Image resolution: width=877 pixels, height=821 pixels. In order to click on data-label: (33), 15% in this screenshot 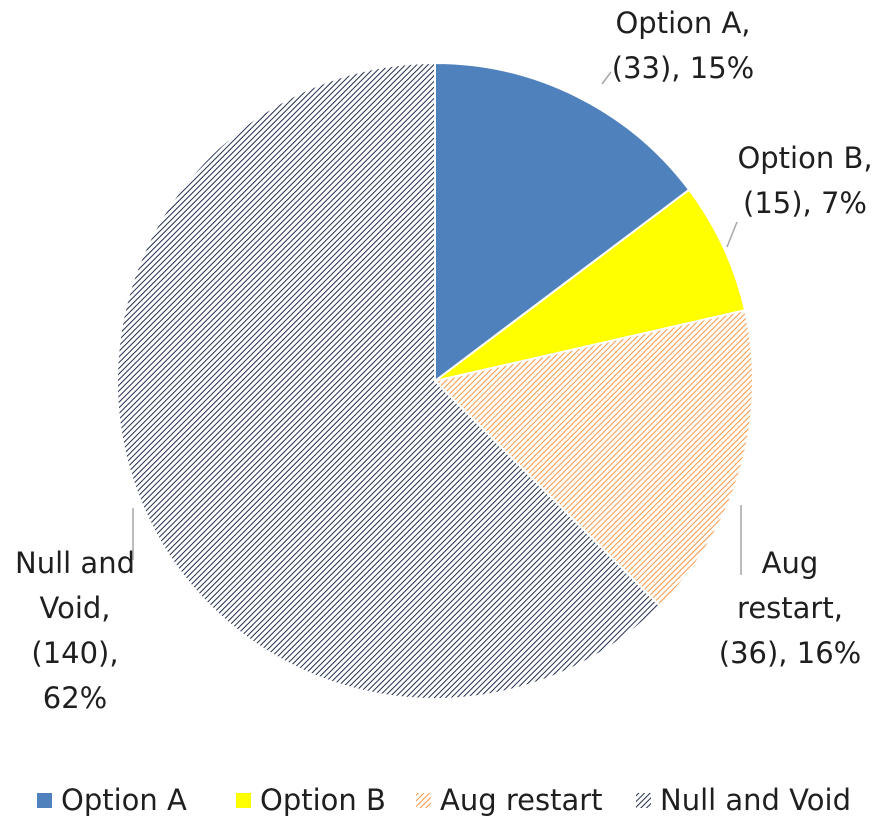, I will do `click(683, 68)`.